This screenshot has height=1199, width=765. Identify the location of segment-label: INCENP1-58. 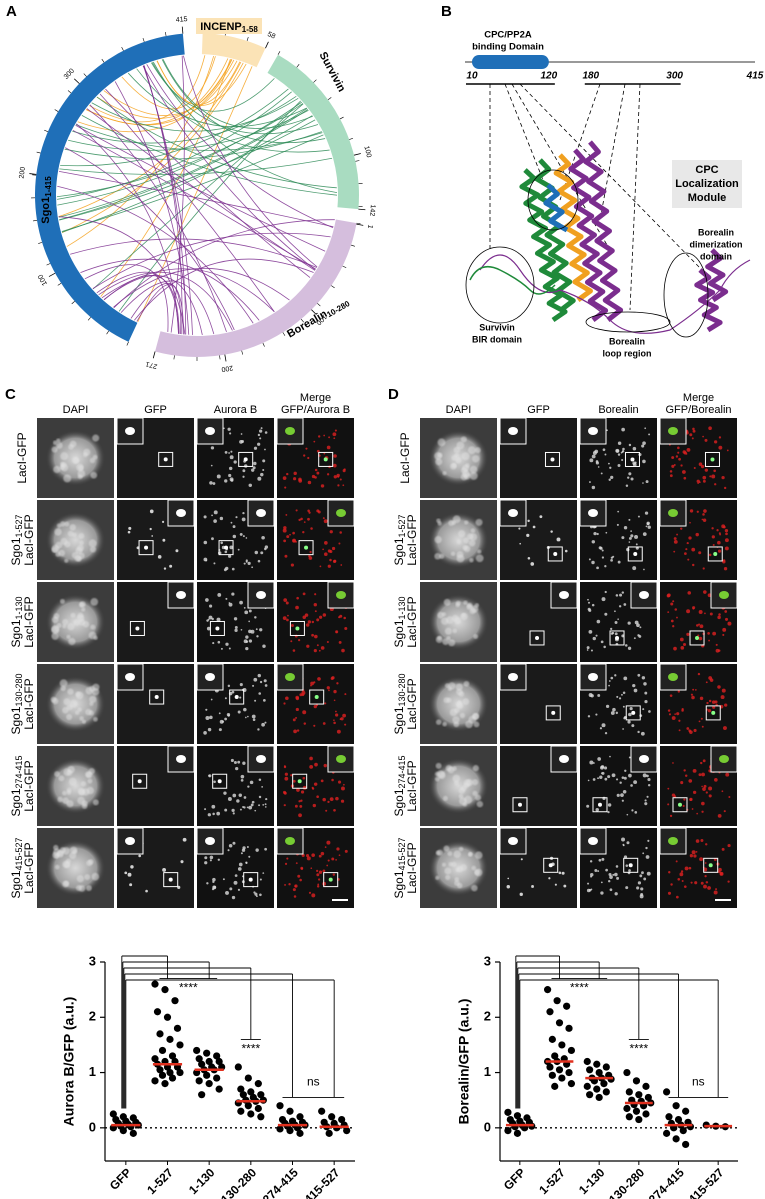
(229, 27).